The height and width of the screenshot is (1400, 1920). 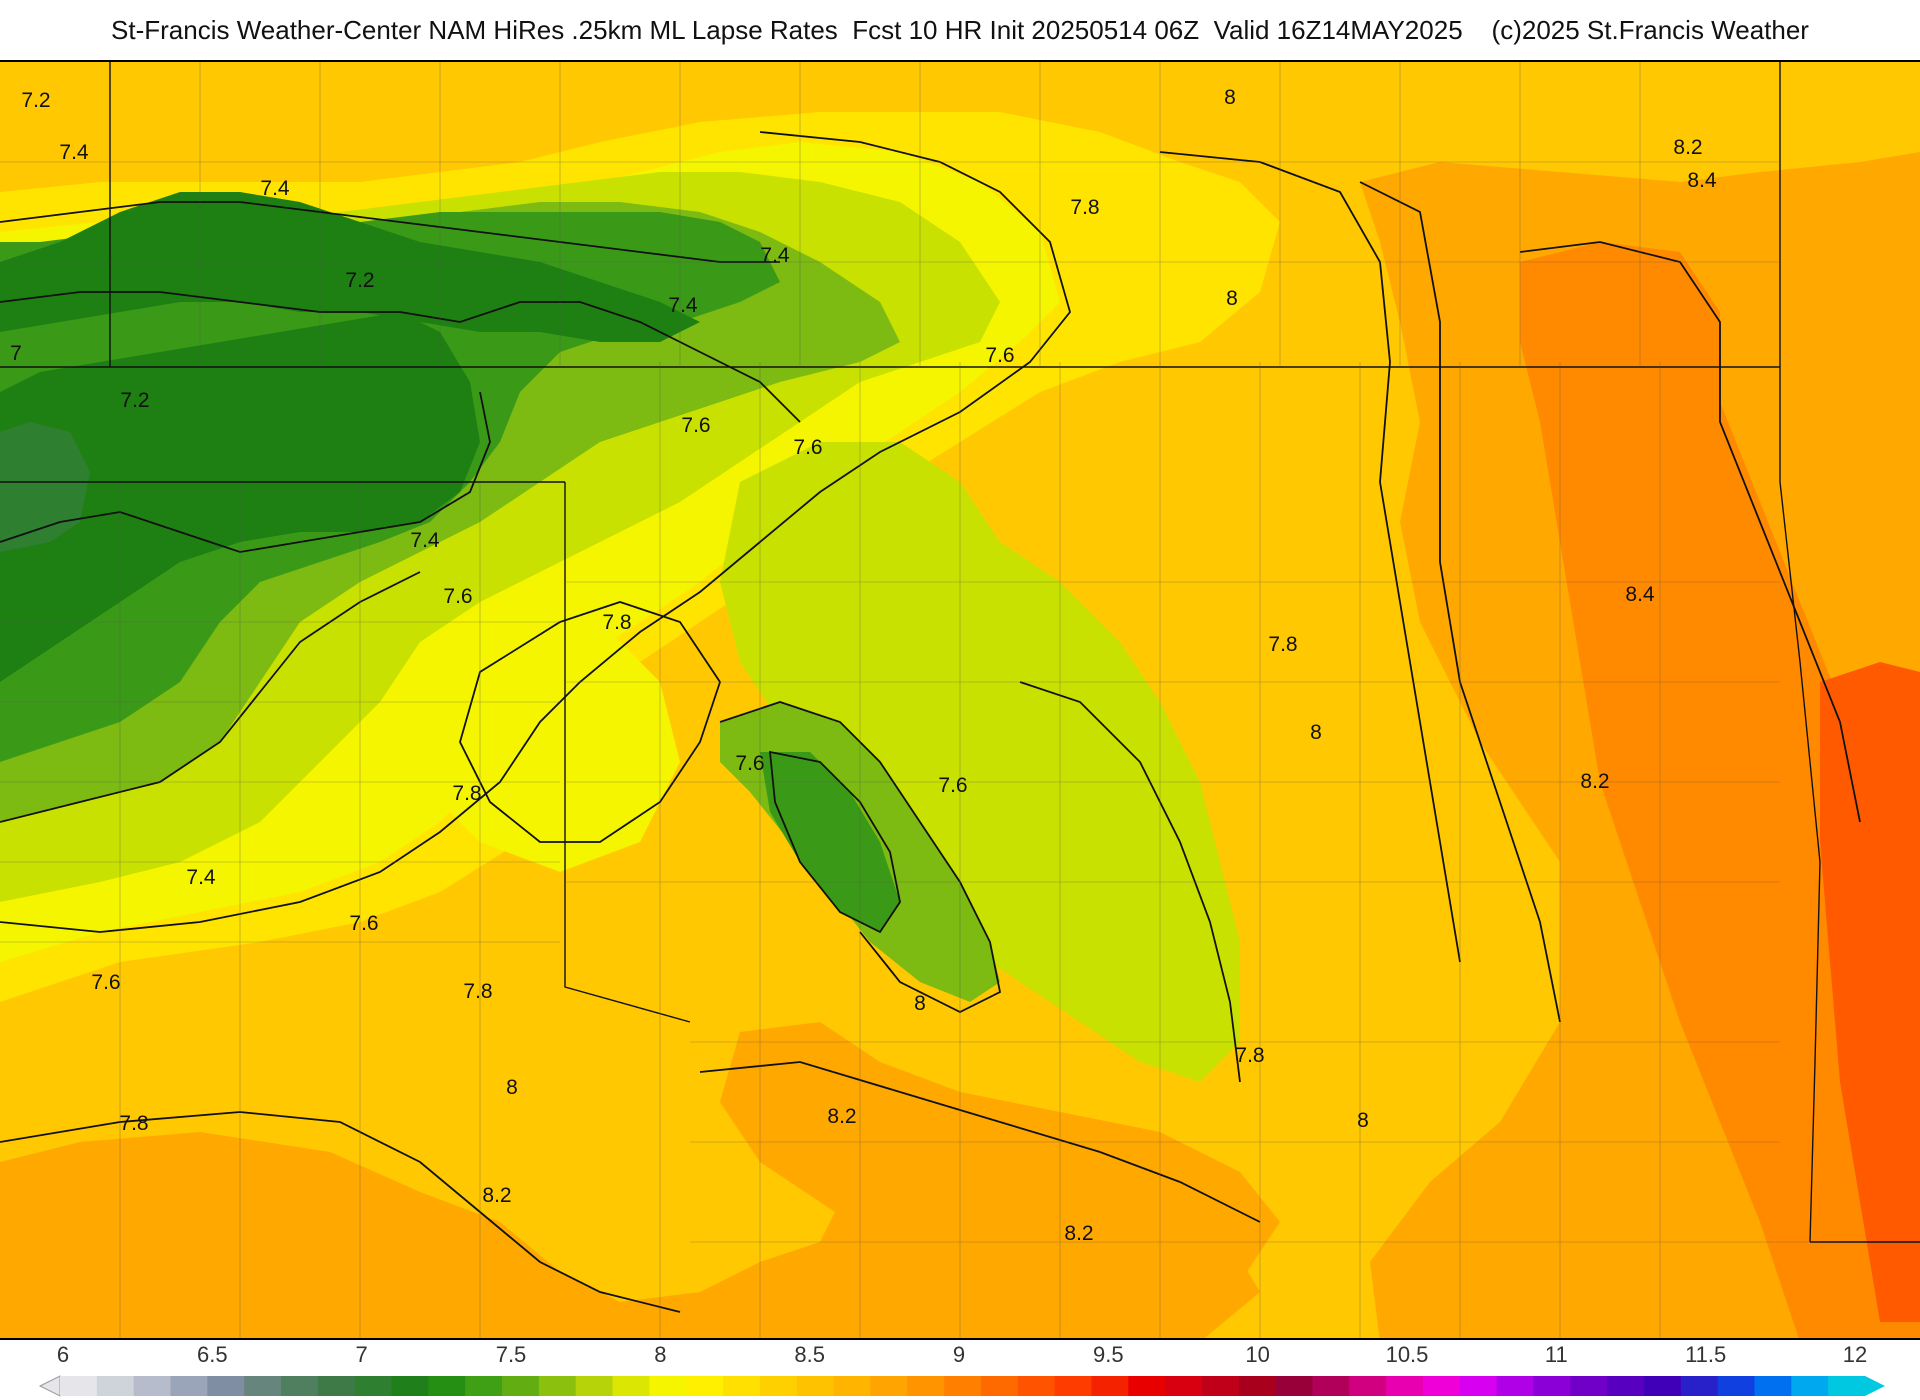 What do you see at coordinates (361, 1354) in the screenshot?
I see `colorbar-tick-label: 7` at bounding box center [361, 1354].